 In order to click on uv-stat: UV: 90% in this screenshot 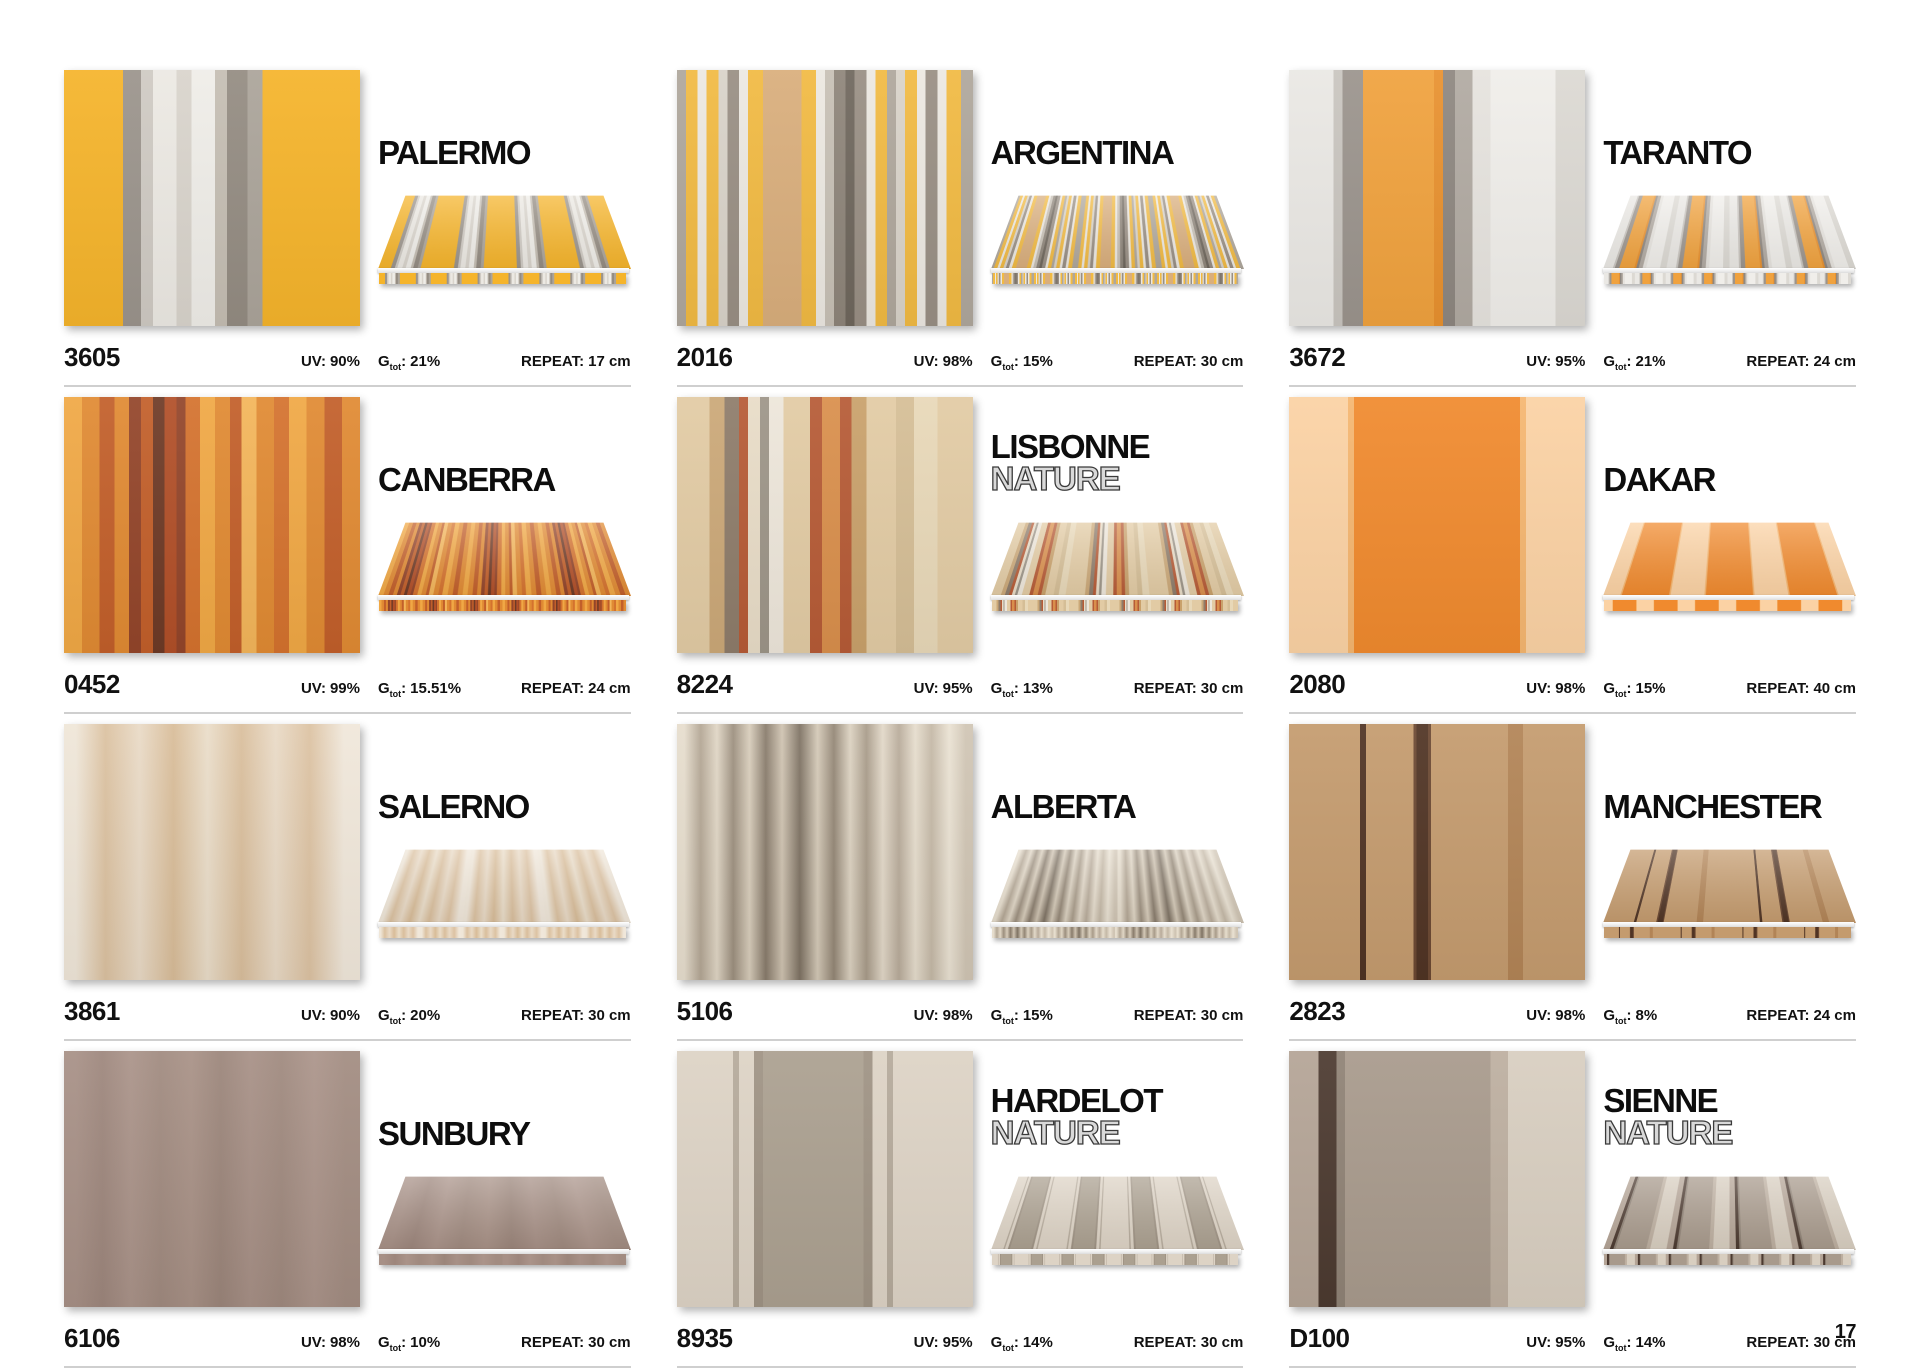, I will do `click(330, 361)`.